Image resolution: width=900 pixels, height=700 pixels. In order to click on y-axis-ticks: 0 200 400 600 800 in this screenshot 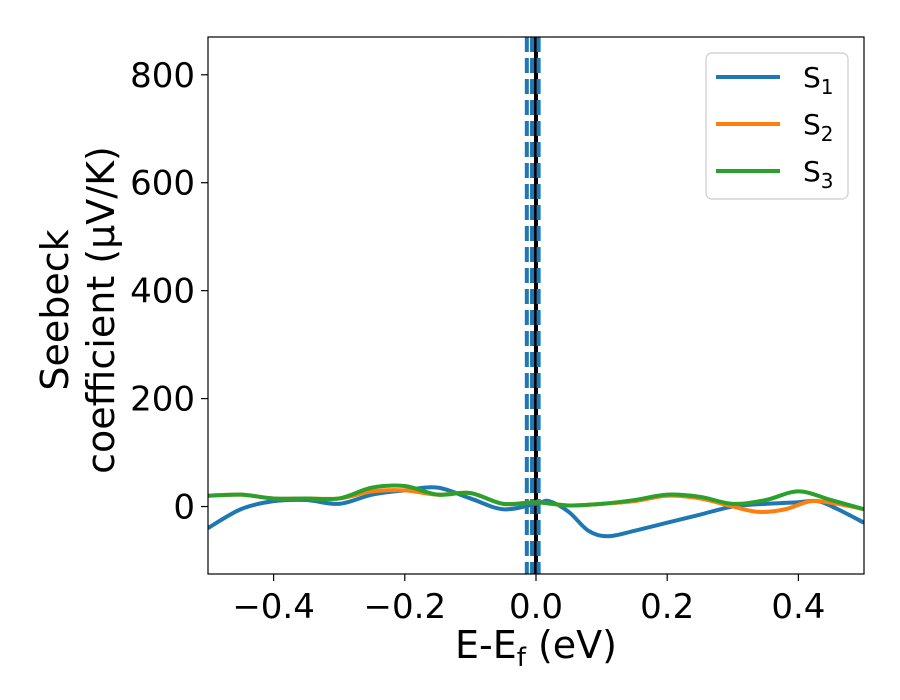, I will do `click(169, 292)`.